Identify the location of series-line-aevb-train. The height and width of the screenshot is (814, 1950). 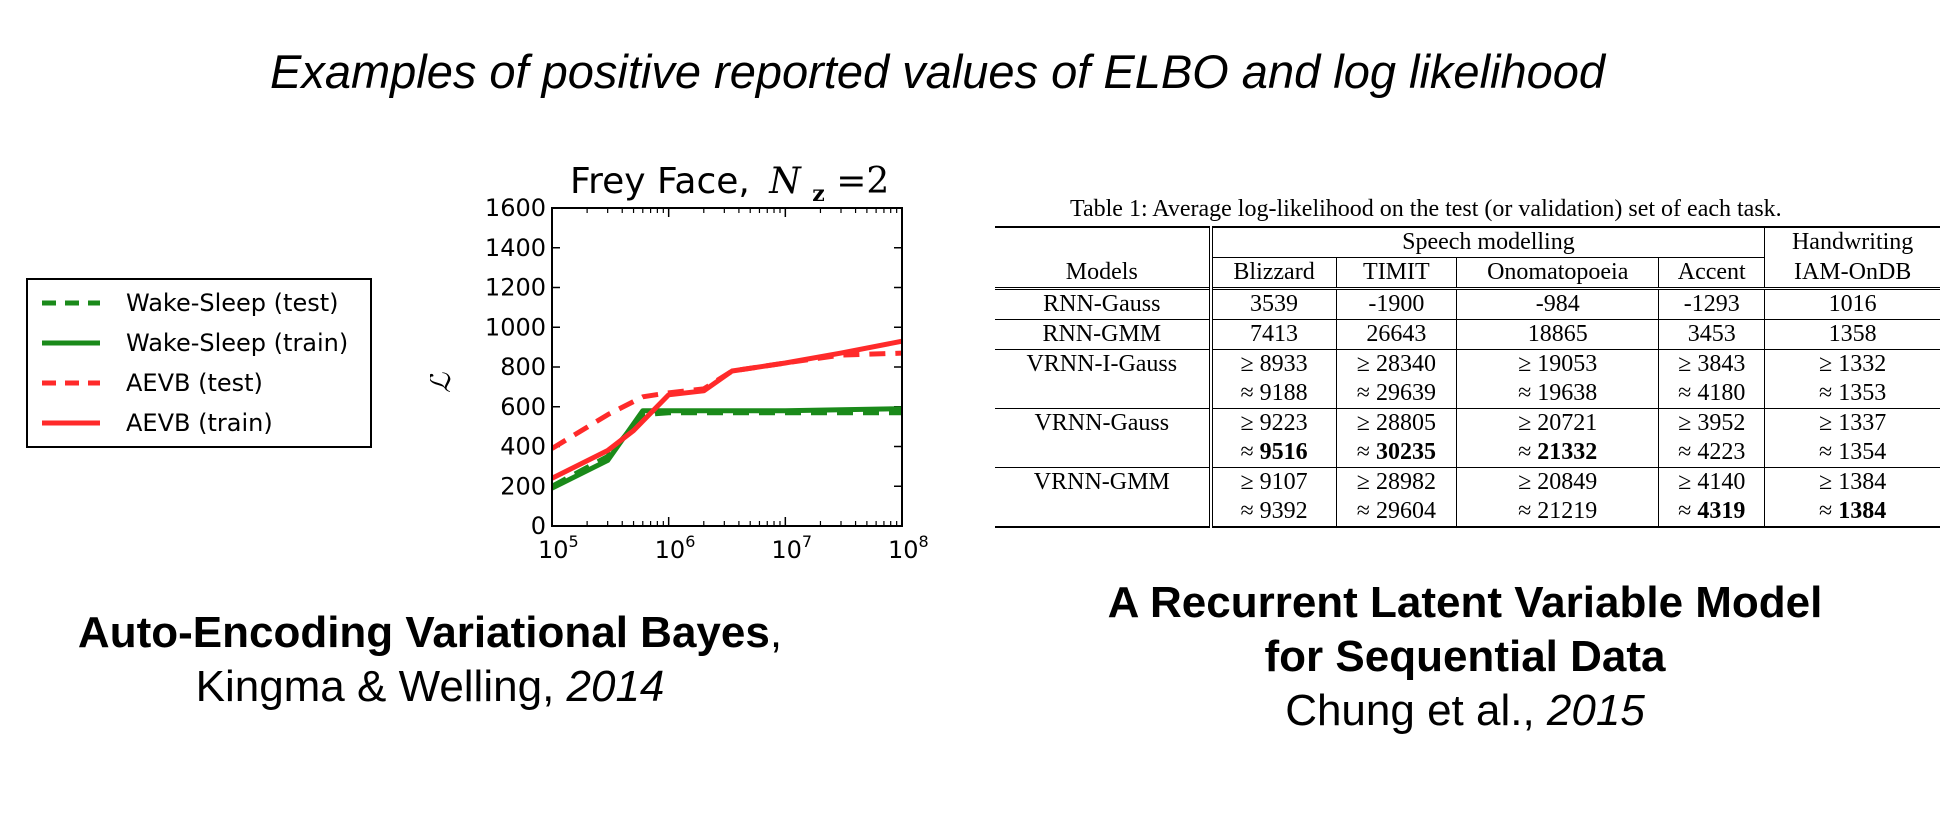
(727, 409).